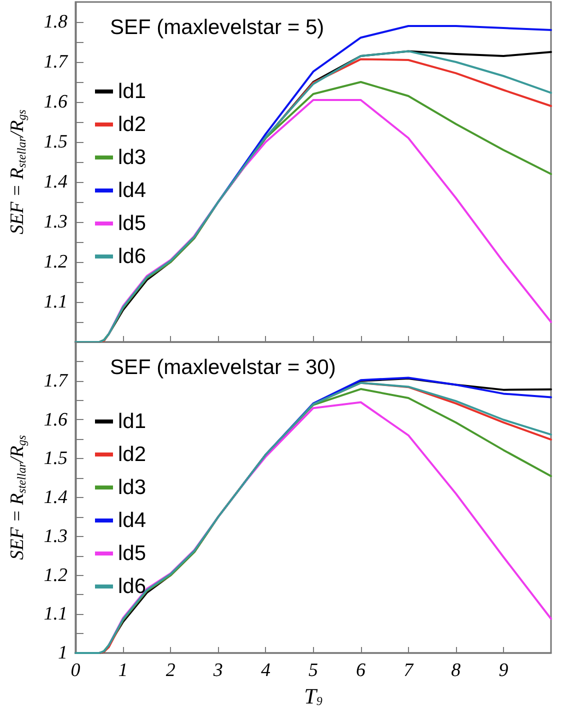 Image resolution: width=567 pixels, height=712 pixels. I want to click on x-tick-label: 4, so click(265, 670).